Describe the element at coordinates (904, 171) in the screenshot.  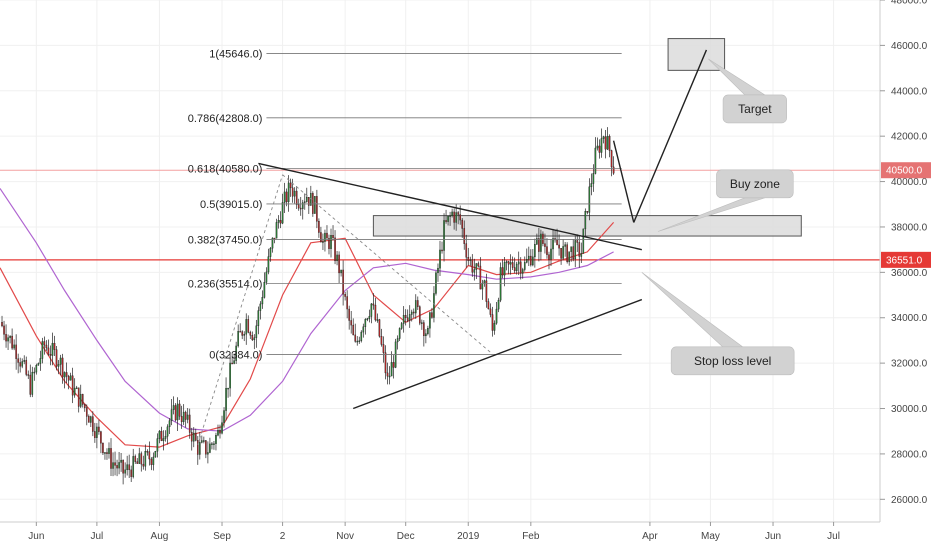
I see `price-tag-label: 40500.0` at that location.